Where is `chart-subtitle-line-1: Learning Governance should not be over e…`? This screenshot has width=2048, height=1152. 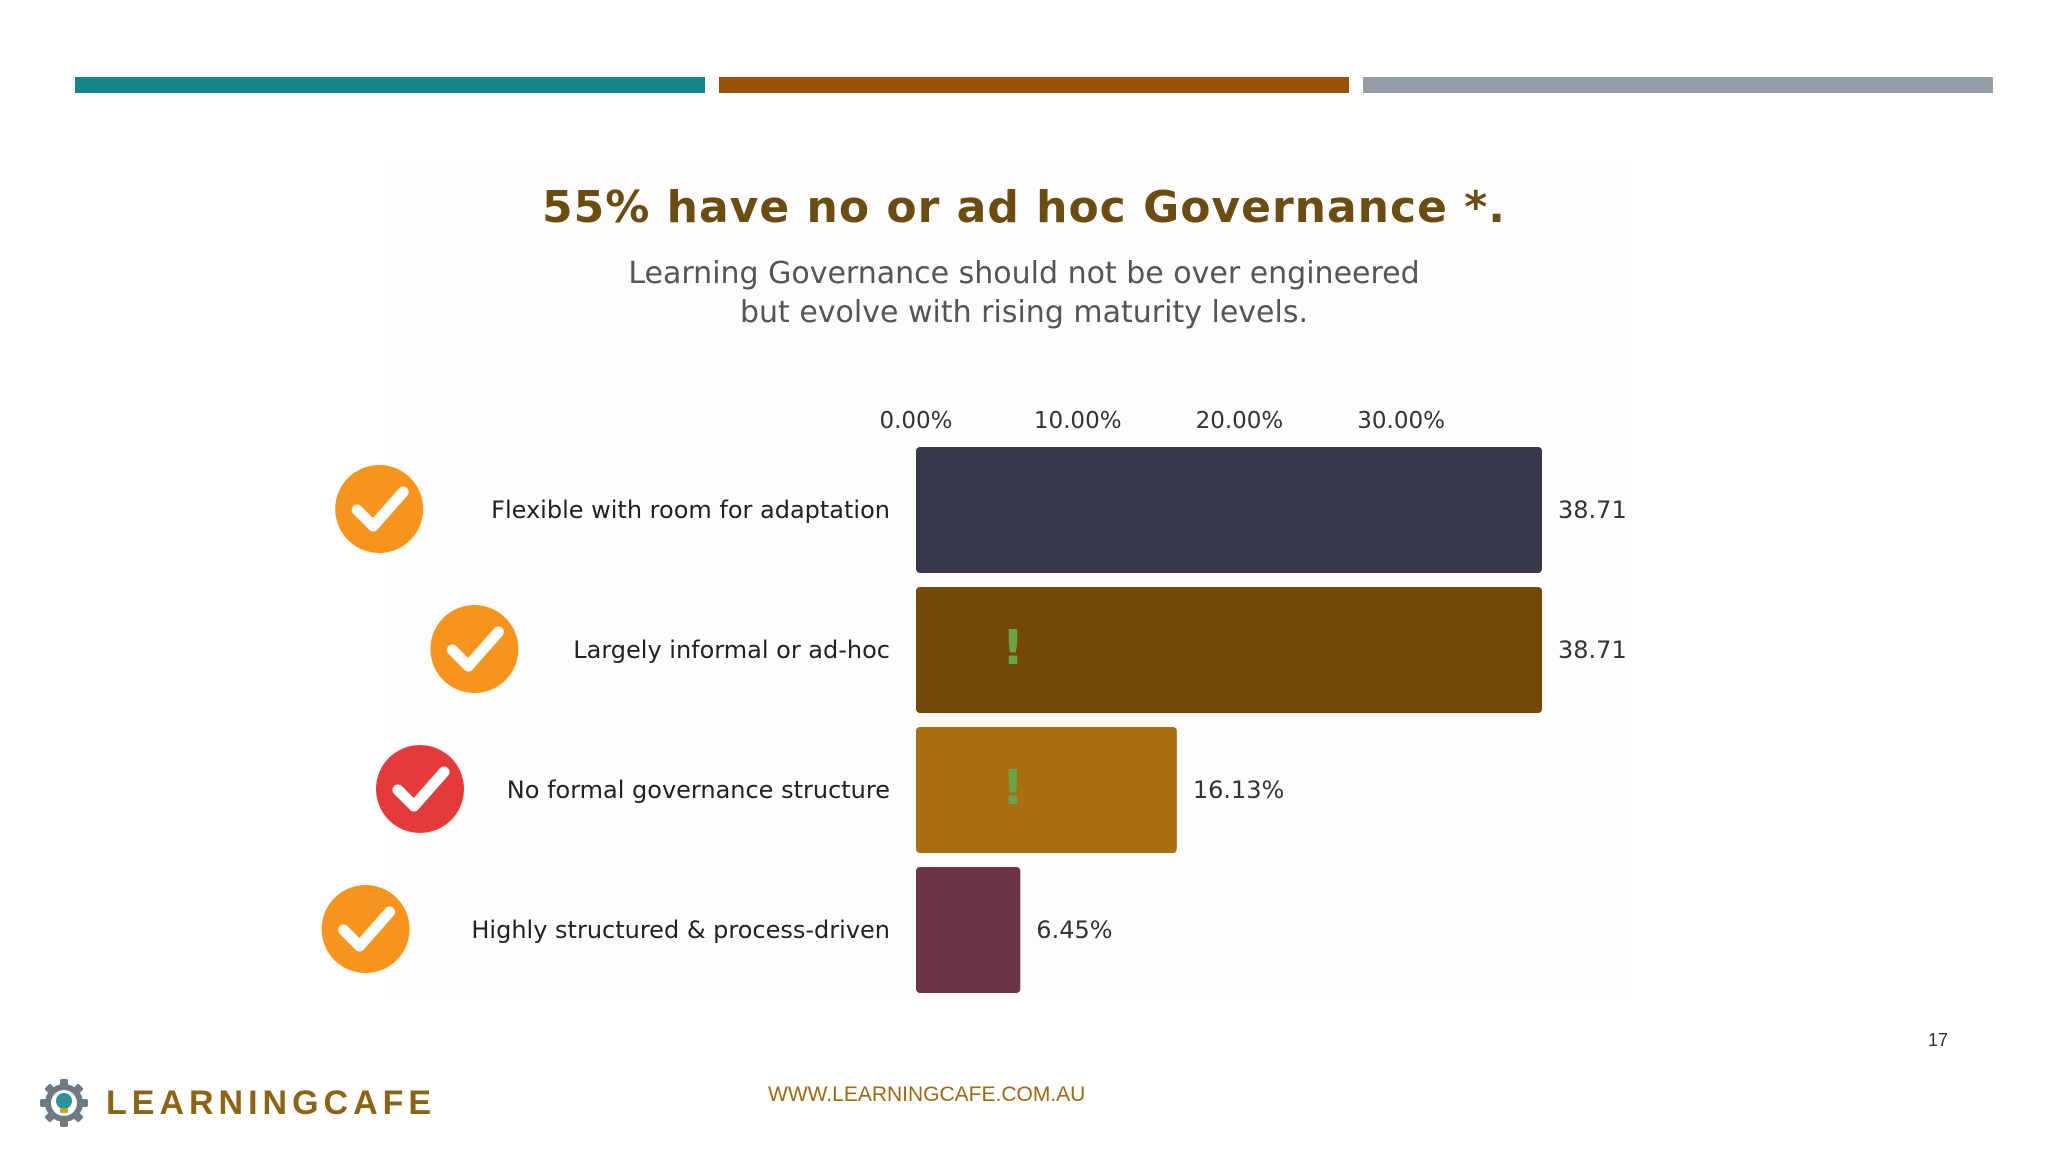 chart-subtitle-line-1: Learning Governance should not be over e… is located at coordinates (1024, 273).